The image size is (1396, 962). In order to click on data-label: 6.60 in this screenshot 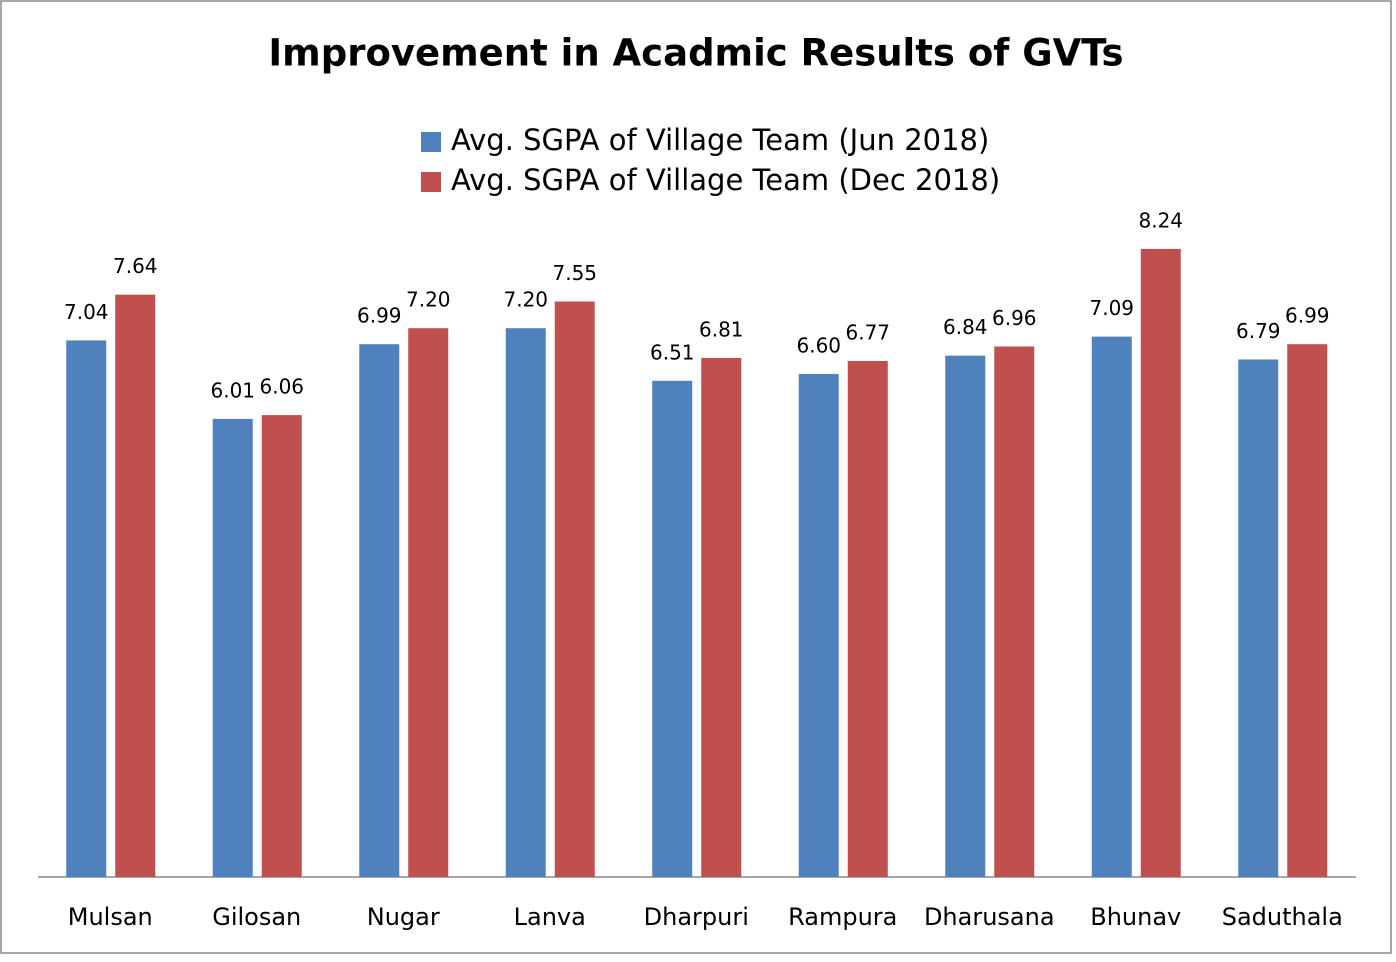, I will do `click(818, 345)`.